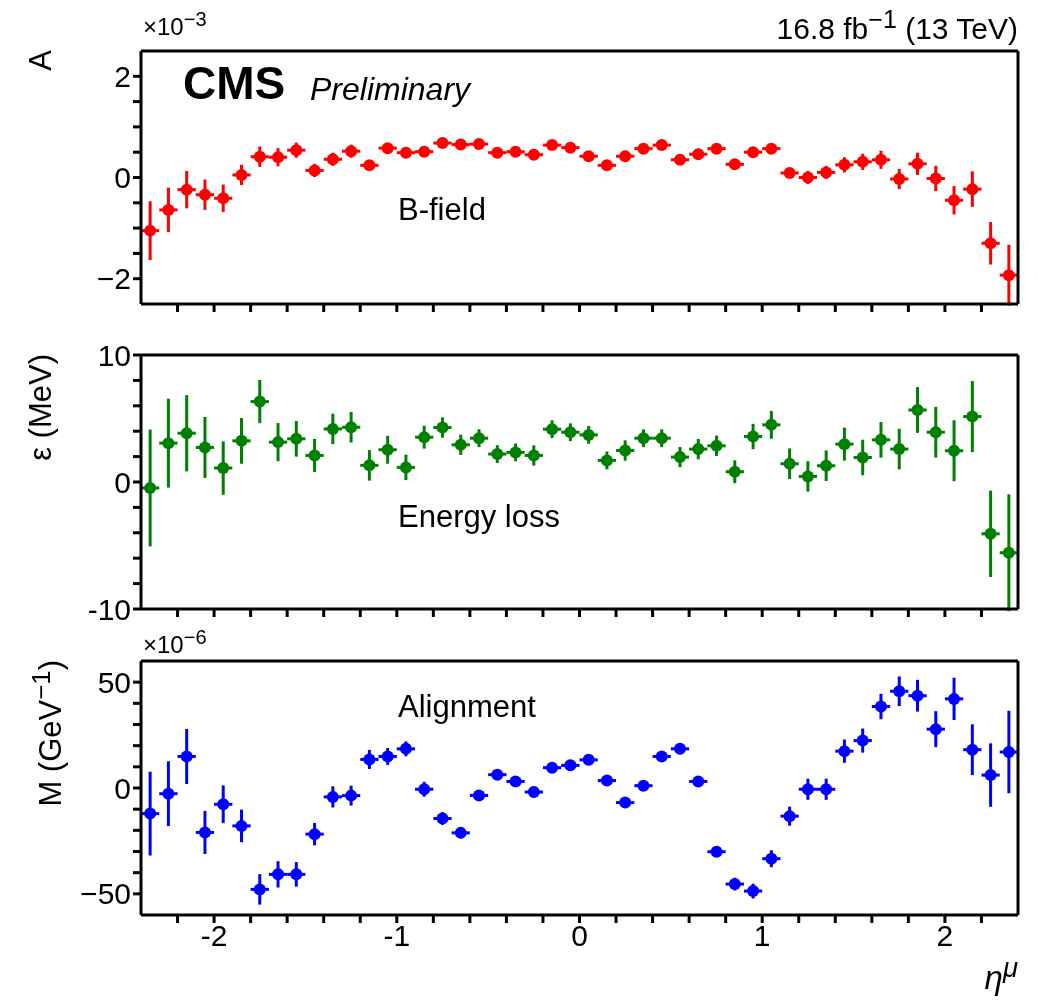  Describe the element at coordinates (105, 894) in the screenshot. I see `y-tick-label: −50` at that location.